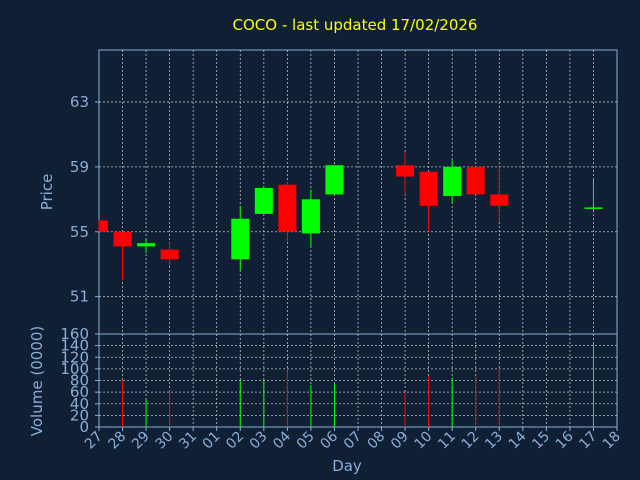 This screenshot has width=640, height=480. I want to click on x-tick-label: 02, so click(235, 441).